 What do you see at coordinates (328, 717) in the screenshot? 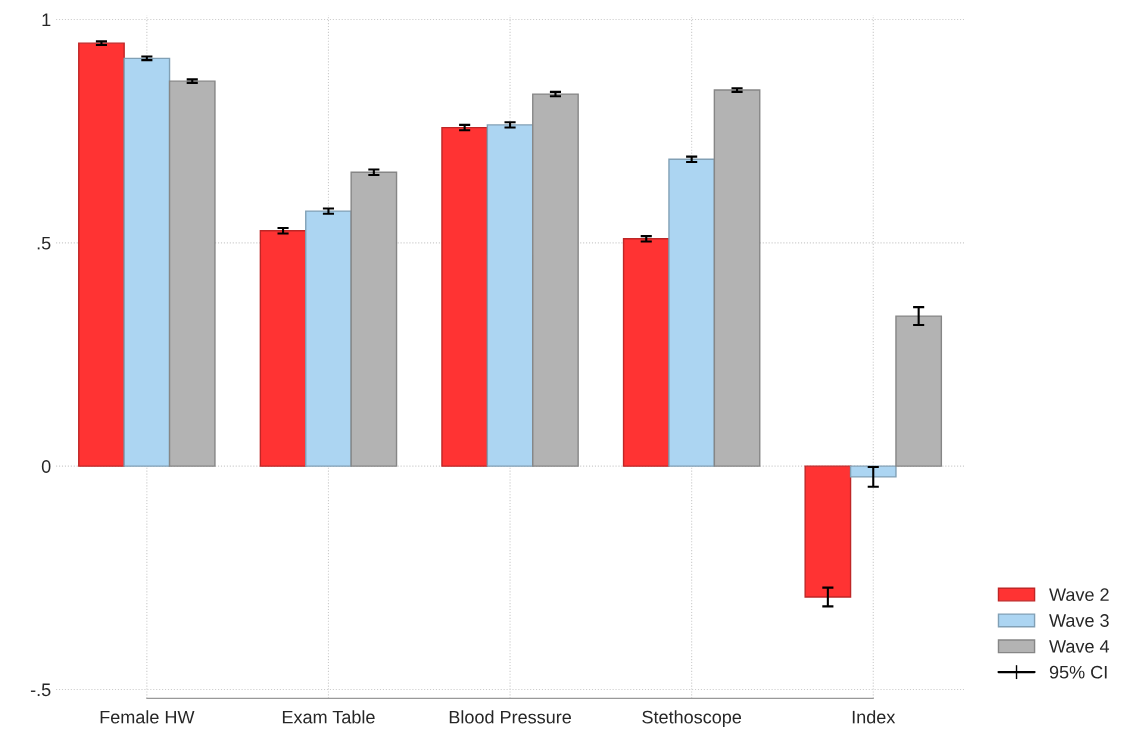
I see `x-tick-label: Exam Table` at bounding box center [328, 717].